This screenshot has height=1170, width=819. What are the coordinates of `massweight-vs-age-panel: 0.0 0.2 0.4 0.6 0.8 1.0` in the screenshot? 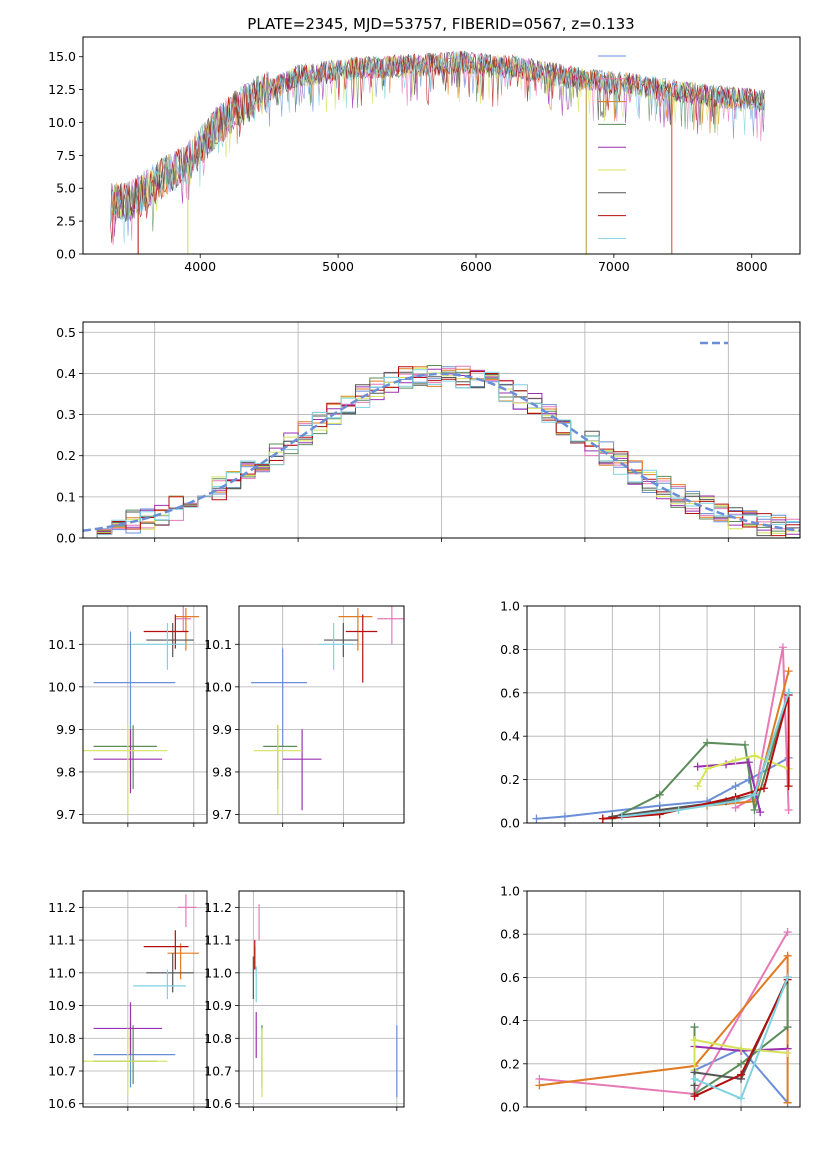 It's located at (650, 715).